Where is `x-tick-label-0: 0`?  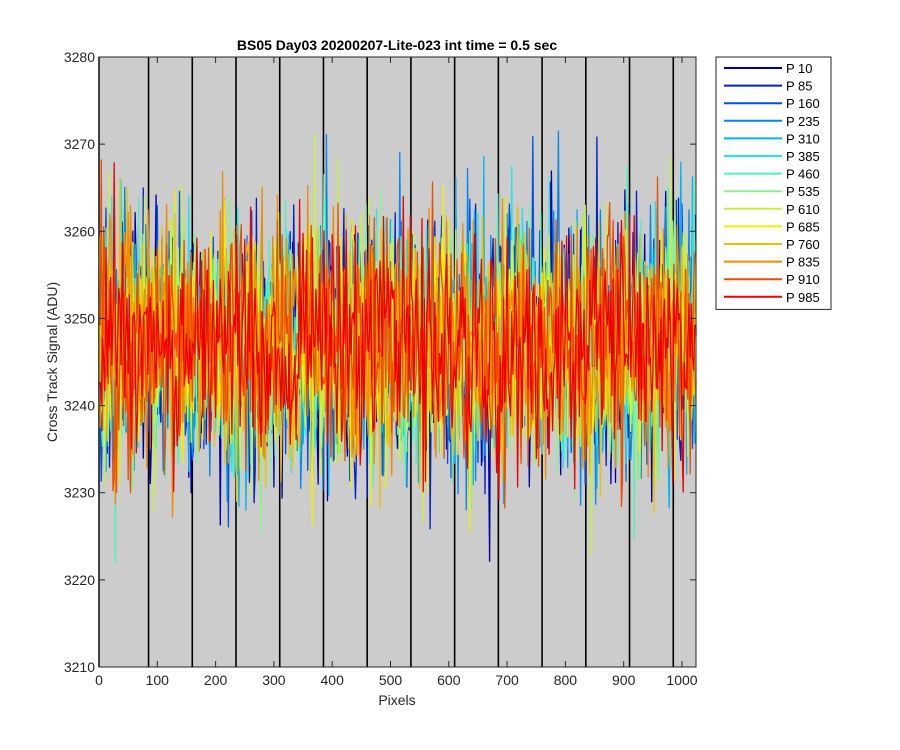 x-tick-label-0: 0 is located at coordinates (99, 680).